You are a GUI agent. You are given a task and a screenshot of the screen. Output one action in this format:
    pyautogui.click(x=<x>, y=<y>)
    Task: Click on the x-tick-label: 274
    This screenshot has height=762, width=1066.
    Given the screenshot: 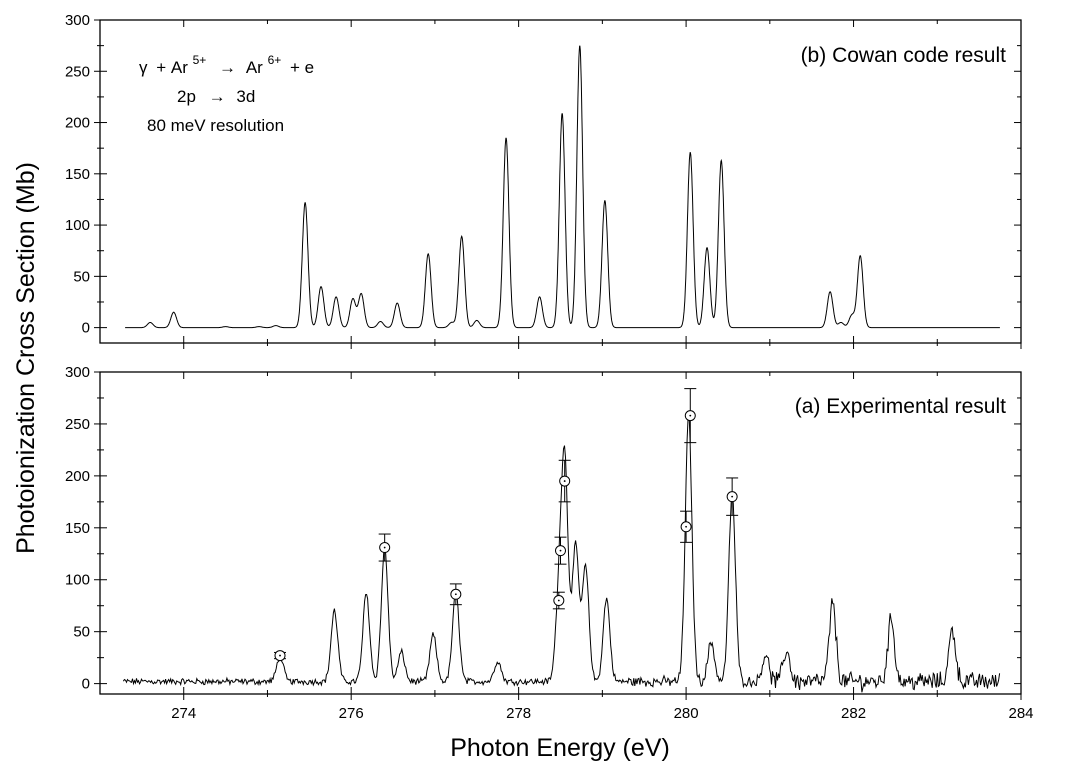 What is the action you would take?
    pyautogui.click(x=183, y=713)
    